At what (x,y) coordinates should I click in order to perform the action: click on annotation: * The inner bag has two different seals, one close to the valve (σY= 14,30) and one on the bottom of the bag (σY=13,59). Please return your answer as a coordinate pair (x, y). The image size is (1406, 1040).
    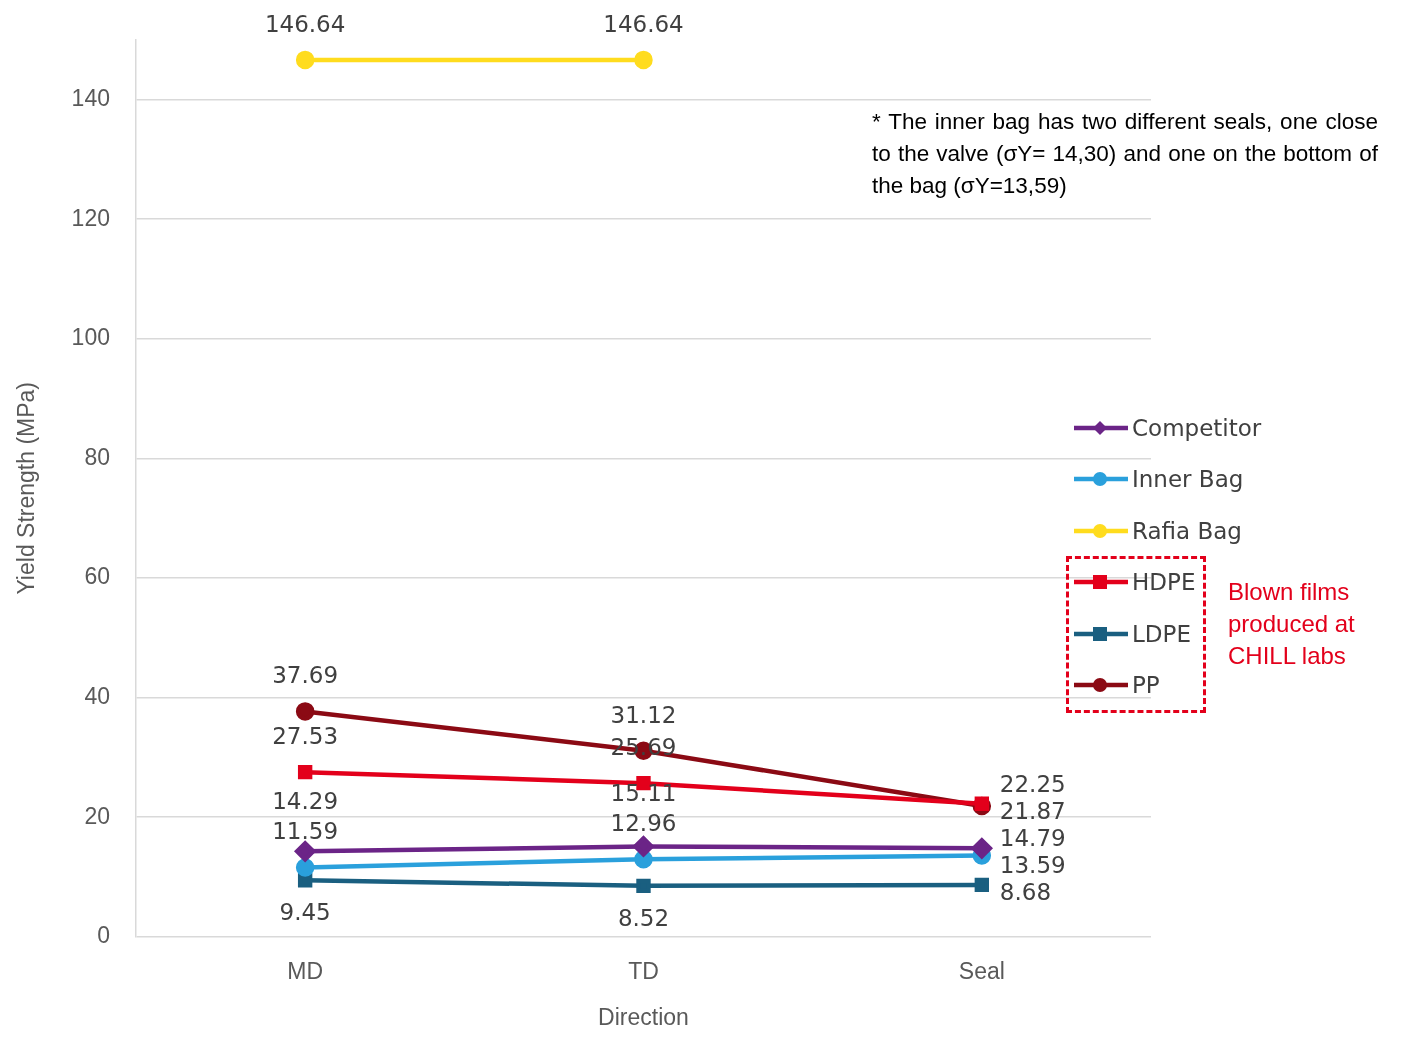
    Looking at the image, I should click on (1125, 154).